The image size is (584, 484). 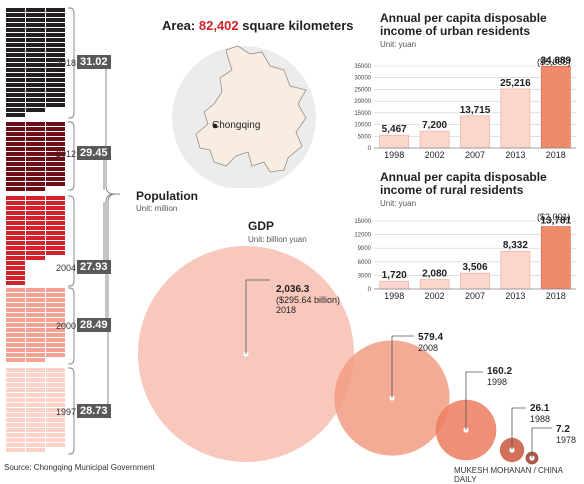 What do you see at coordinates (475, 155) in the screenshot?
I see `x-tick-label: 2007` at bounding box center [475, 155].